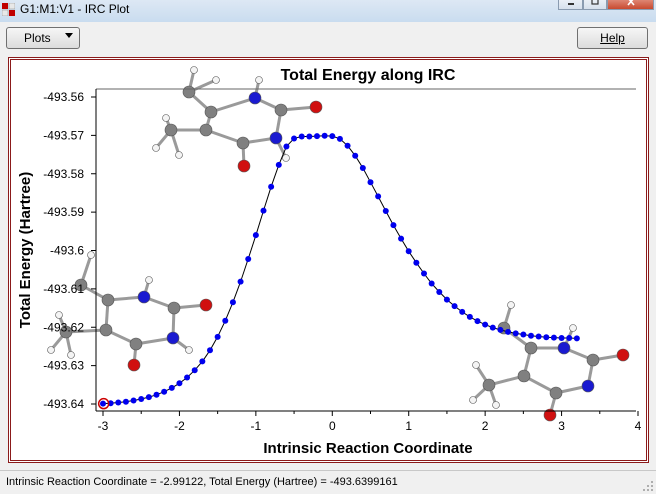 The height and width of the screenshot is (494, 656). I want to click on resize-grip-icon, so click(648, 486).